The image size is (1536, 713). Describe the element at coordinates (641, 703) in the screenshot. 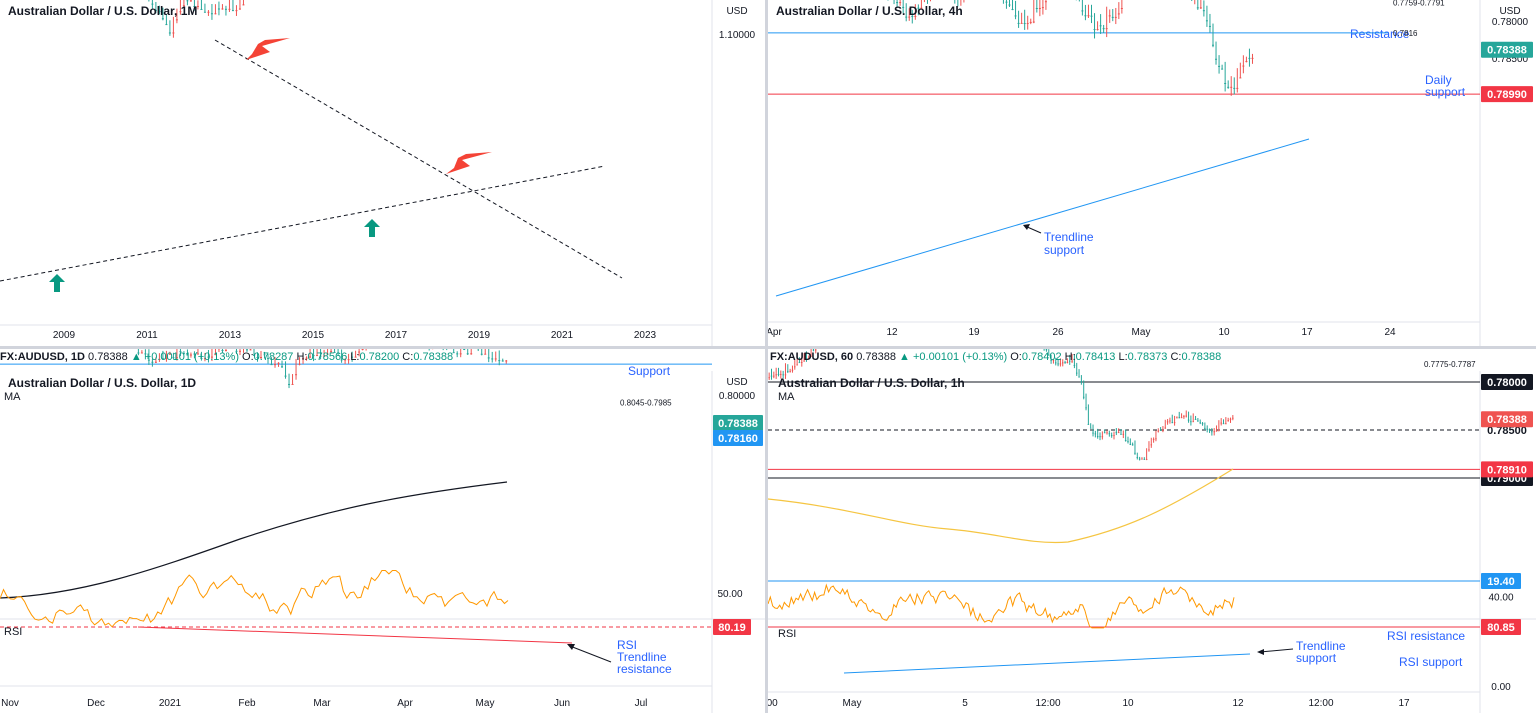

I see `x-tick-label: Jul` at that location.